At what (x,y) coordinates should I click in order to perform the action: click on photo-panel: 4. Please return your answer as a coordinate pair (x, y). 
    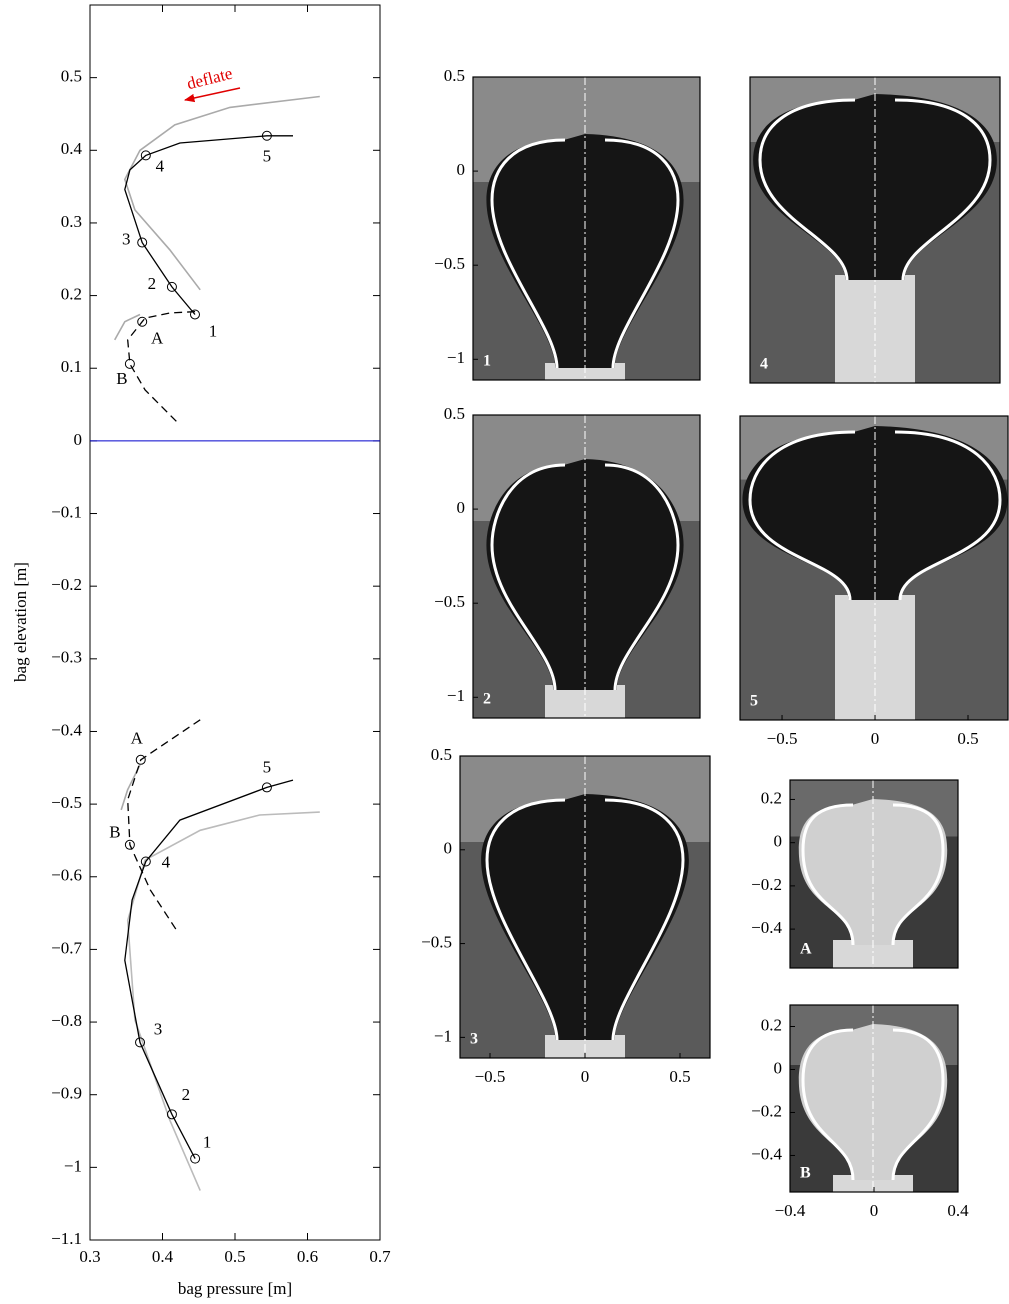
    Looking at the image, I should click on (875, 230).